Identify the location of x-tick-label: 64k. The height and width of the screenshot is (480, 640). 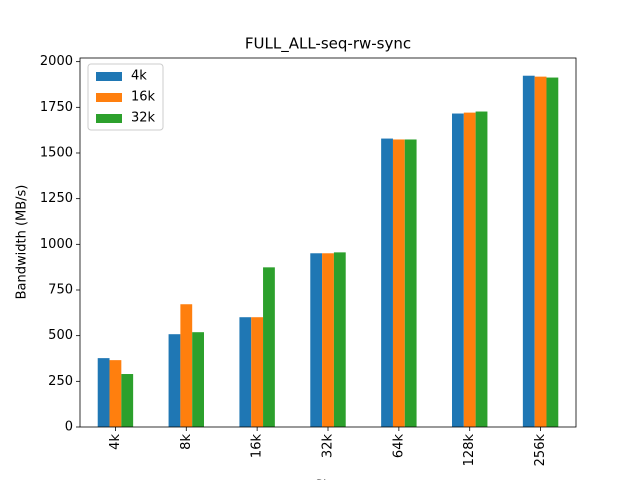
(398, 446).